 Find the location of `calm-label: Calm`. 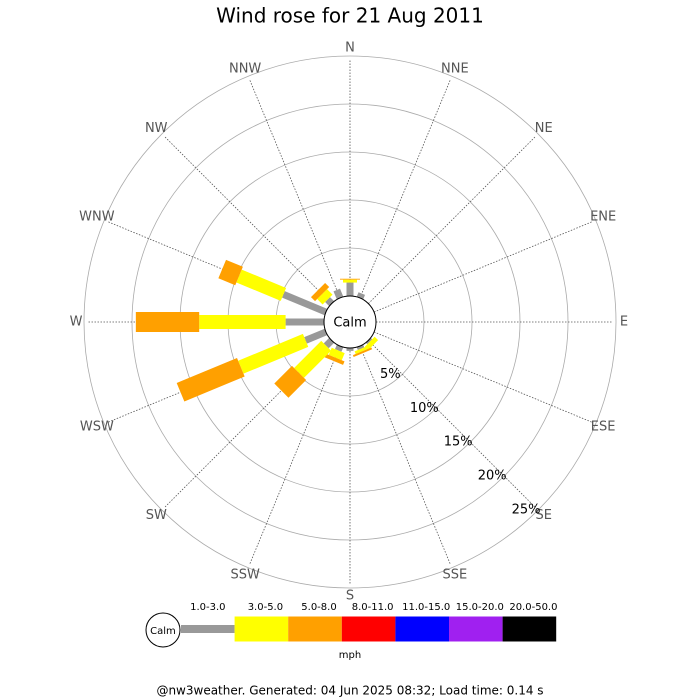

calm-label: Calm is located at coordinates (349, 323).